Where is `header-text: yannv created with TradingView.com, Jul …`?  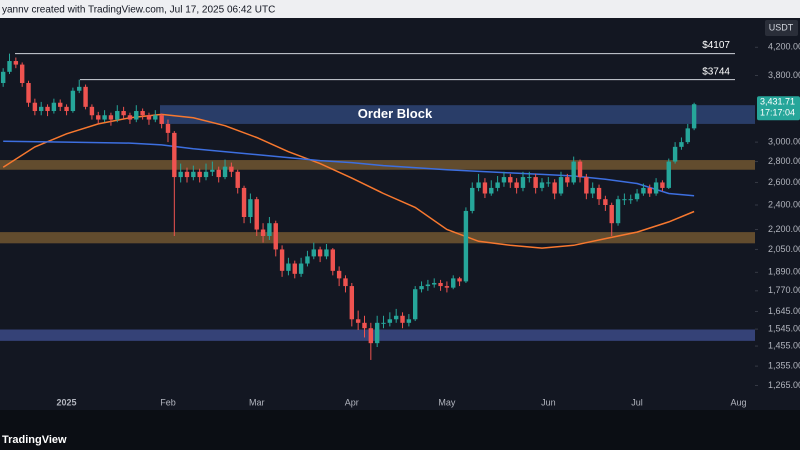
header-text: yannv created with TradingView.com, Jul … is located at coordinates (138, 10).